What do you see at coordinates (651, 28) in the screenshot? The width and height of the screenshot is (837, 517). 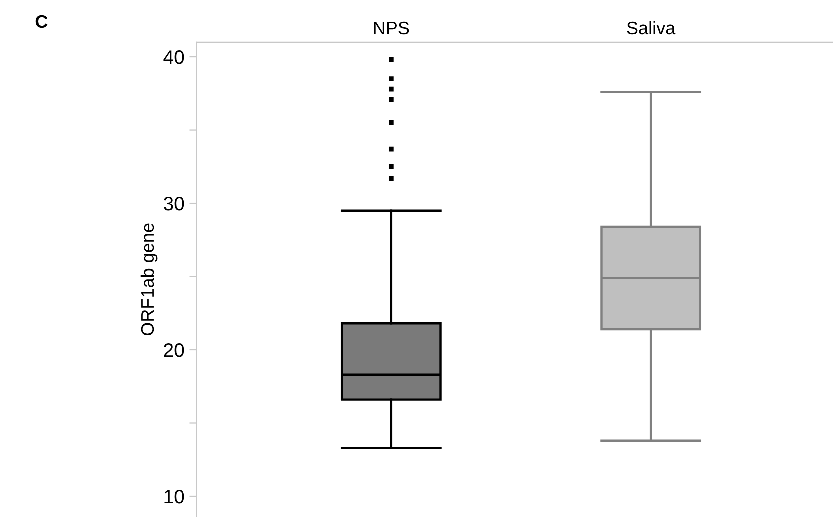 I see `x-tick-label: Saliva` at bounding box center [651, 28].